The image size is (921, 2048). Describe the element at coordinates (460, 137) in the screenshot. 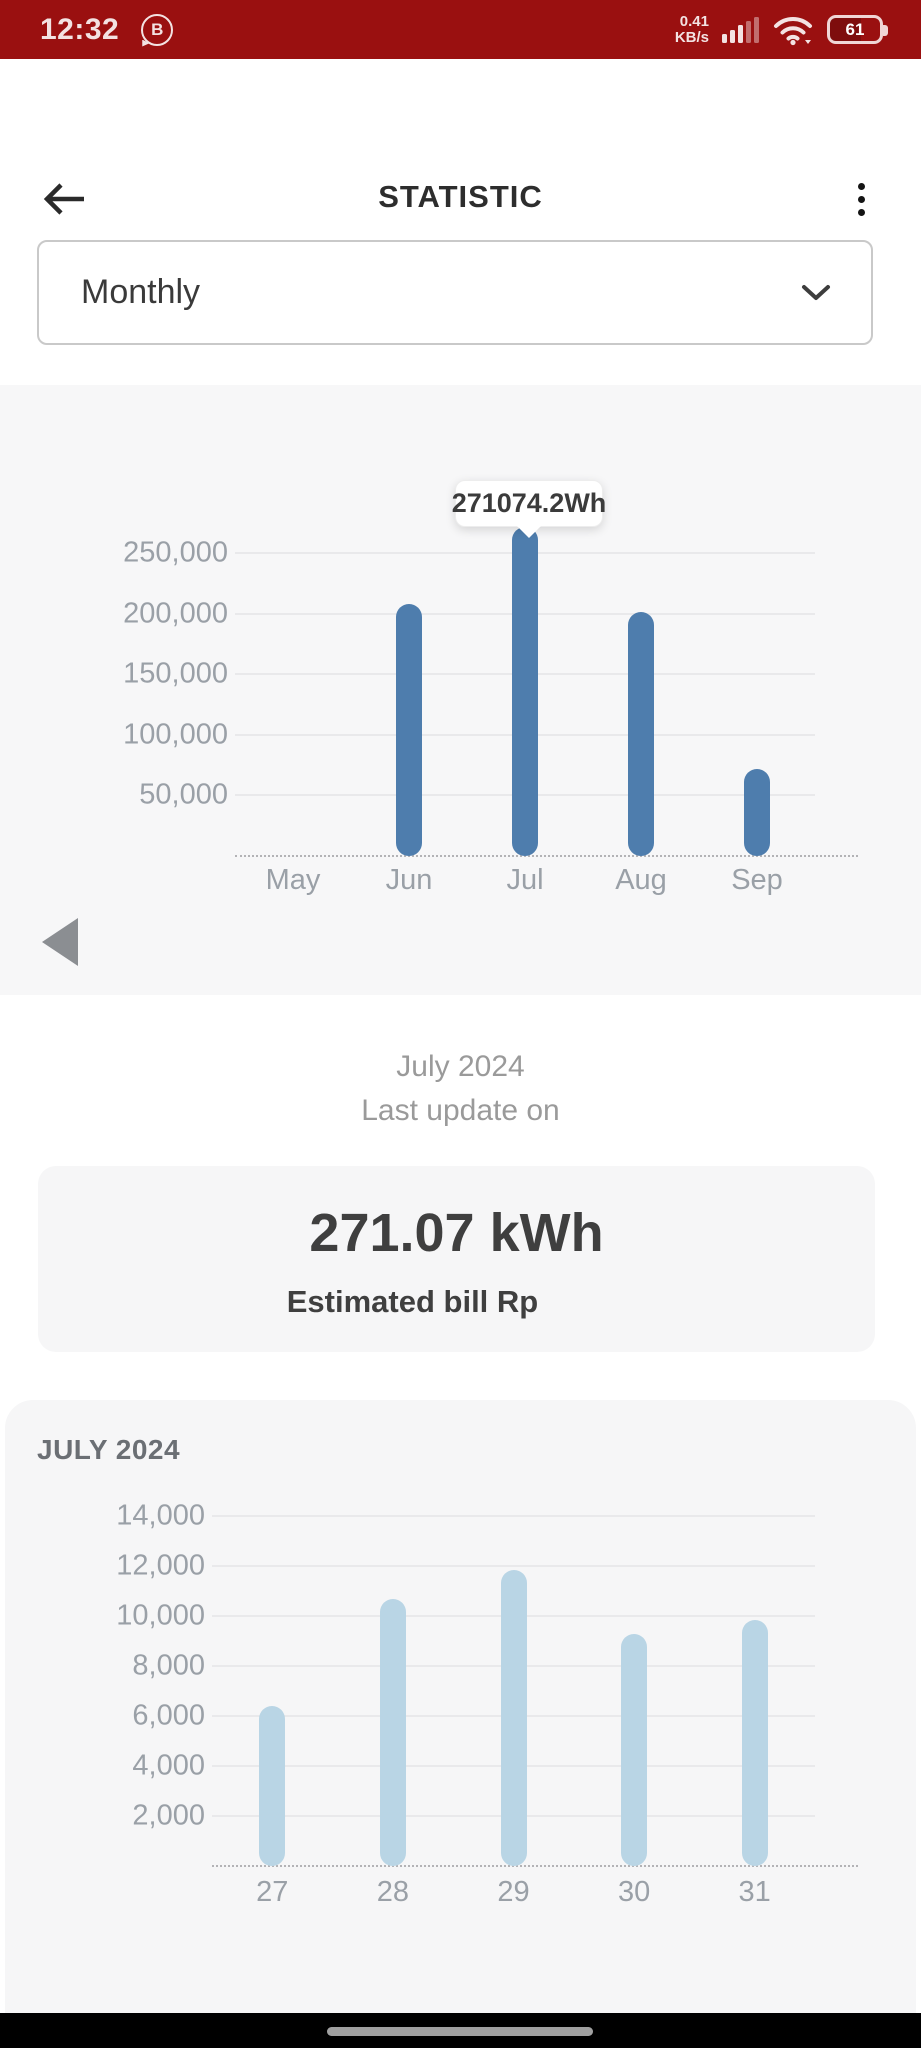

I see `page-header: STATISTIC` at that location.